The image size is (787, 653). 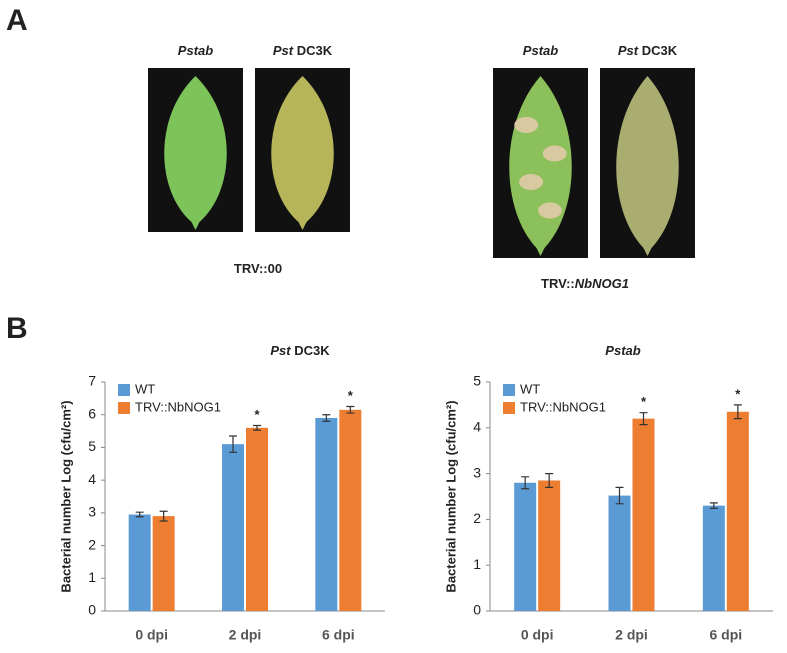 I want to click on label: TRV::00, so click(x=258, y=268).